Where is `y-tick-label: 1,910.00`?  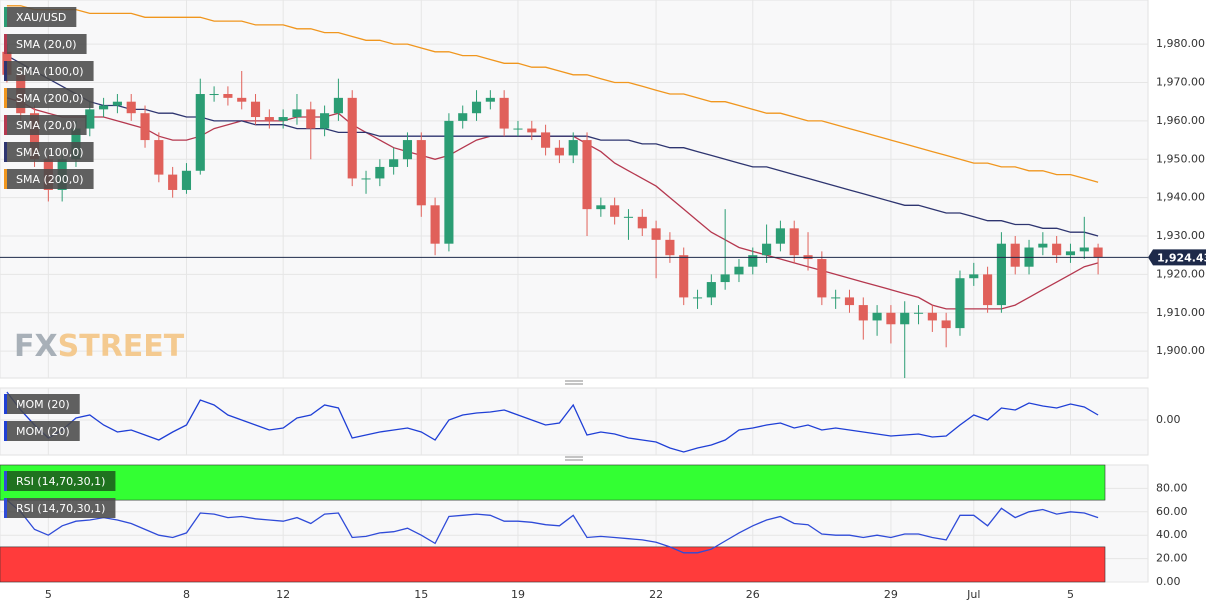 y-tick-label: 1,910.00 is located at coordinates (1180, 312).